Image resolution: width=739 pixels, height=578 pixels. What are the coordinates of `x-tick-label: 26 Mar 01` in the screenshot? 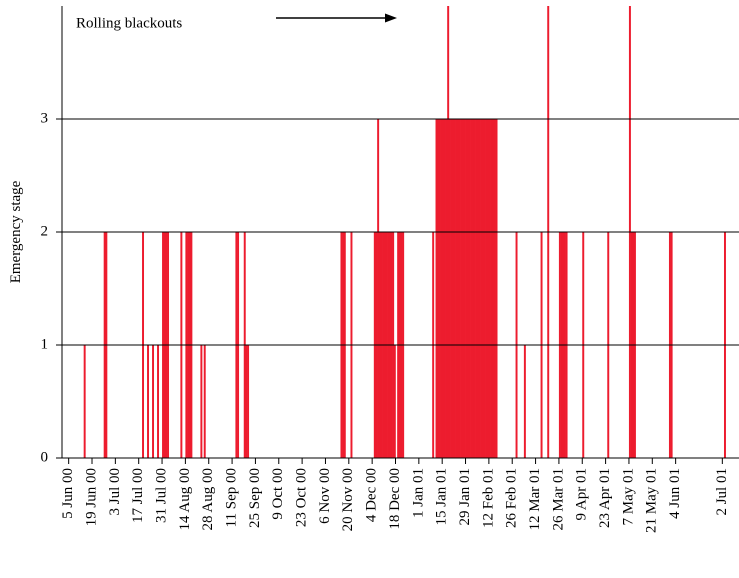 It's located at (558, 499).